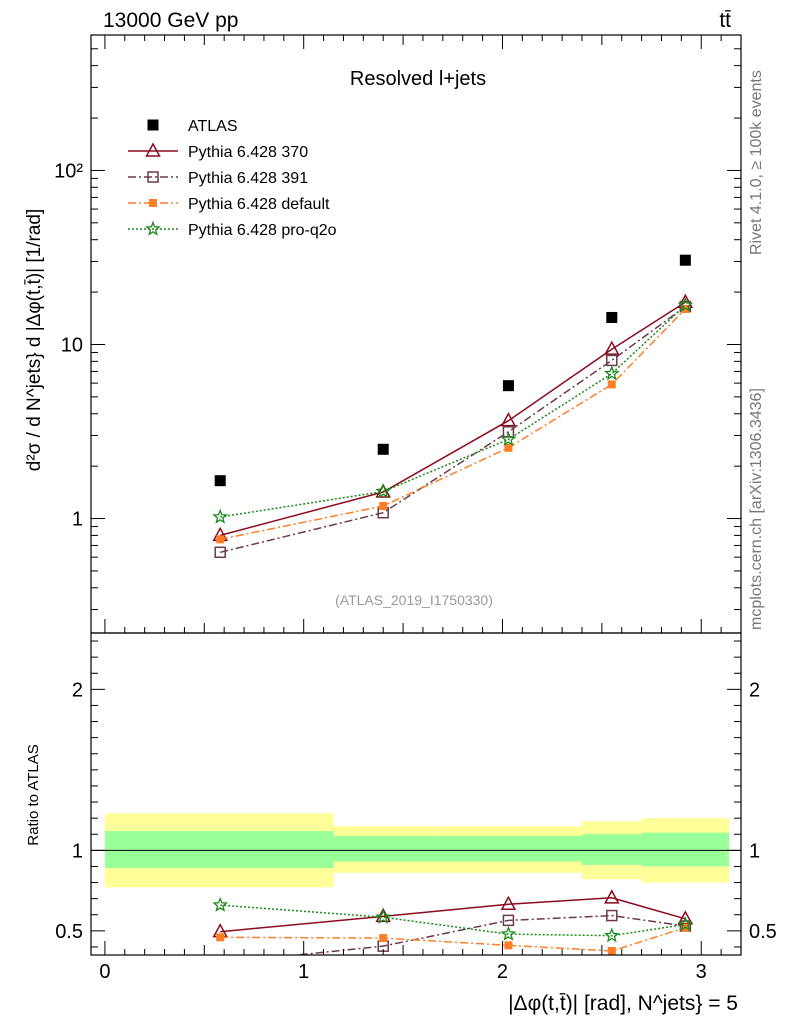 Image resolution: width=786 pixels, height=1024 pixels. What do you see at coordinates (502, 972) in the screenshot?
I see `ratio-x-tick-label: 2` at bounding box center [502, 972].